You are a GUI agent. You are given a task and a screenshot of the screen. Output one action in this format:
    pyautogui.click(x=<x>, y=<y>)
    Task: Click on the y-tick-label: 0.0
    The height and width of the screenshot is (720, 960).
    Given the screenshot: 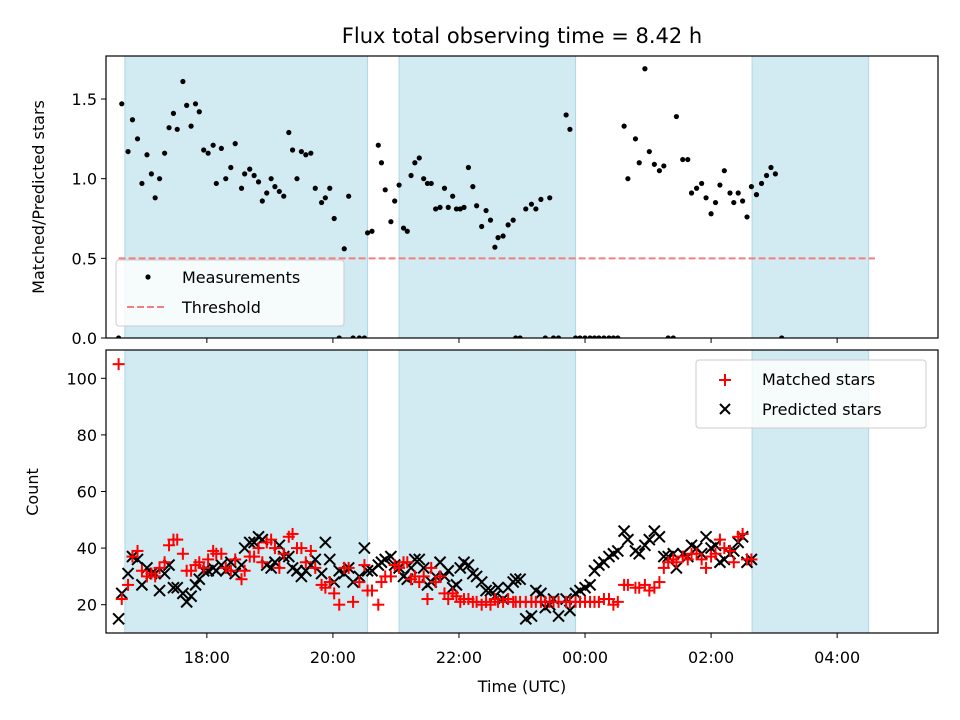 What is the action you would take?
    pyautogui.click(x=84, y=338)
    